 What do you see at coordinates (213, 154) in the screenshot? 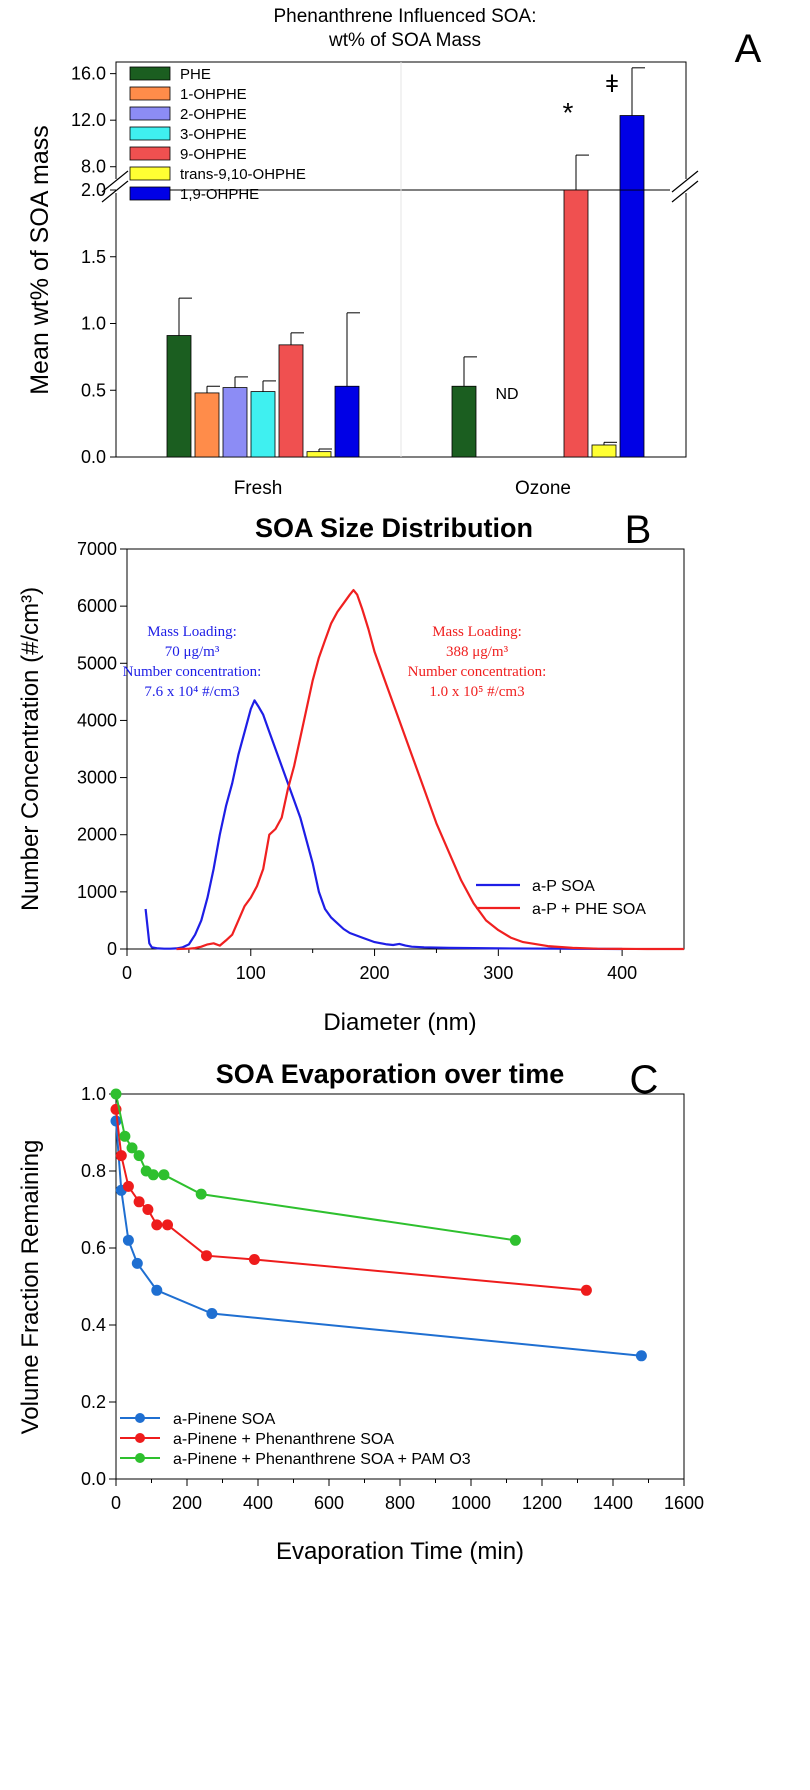
I see `legend-label: 9-OHPHE` at bounding box center [213, 154].